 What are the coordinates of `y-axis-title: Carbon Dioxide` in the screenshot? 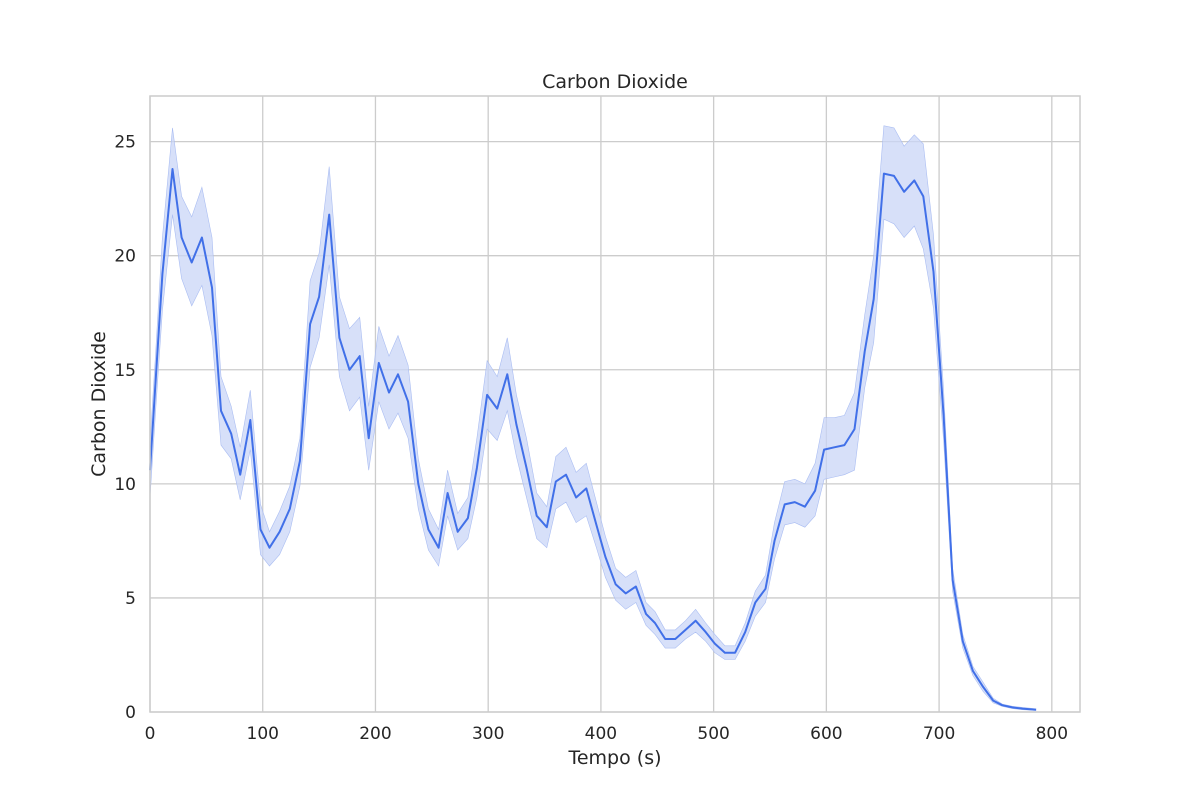 It's located at (99, 404).